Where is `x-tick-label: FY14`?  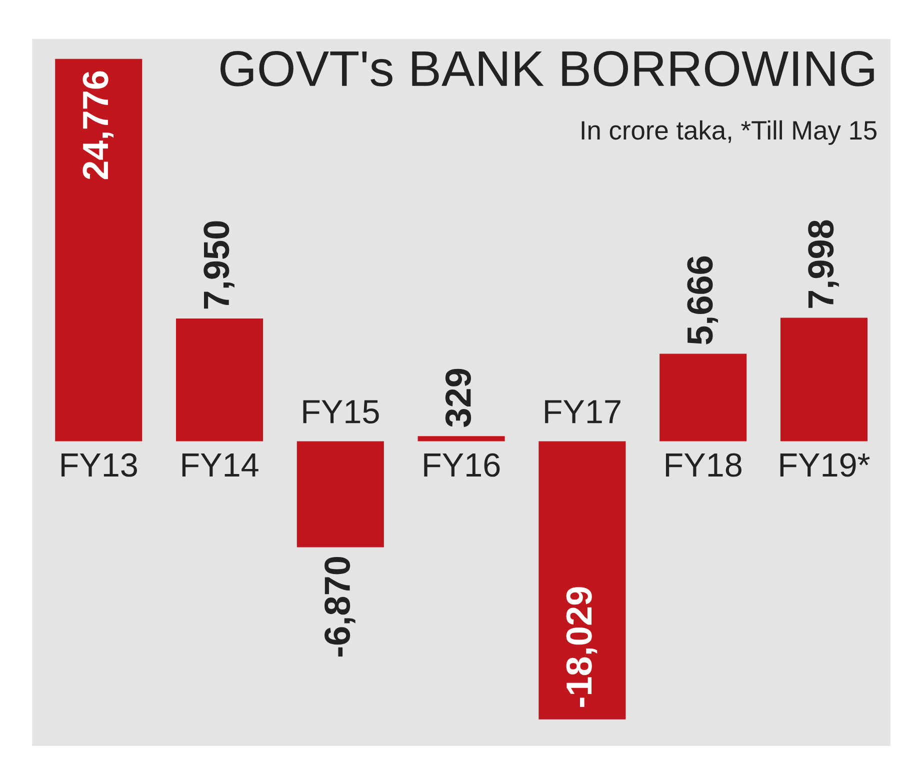
x-tick-label: FY14 is located at coordinates (220, 465).